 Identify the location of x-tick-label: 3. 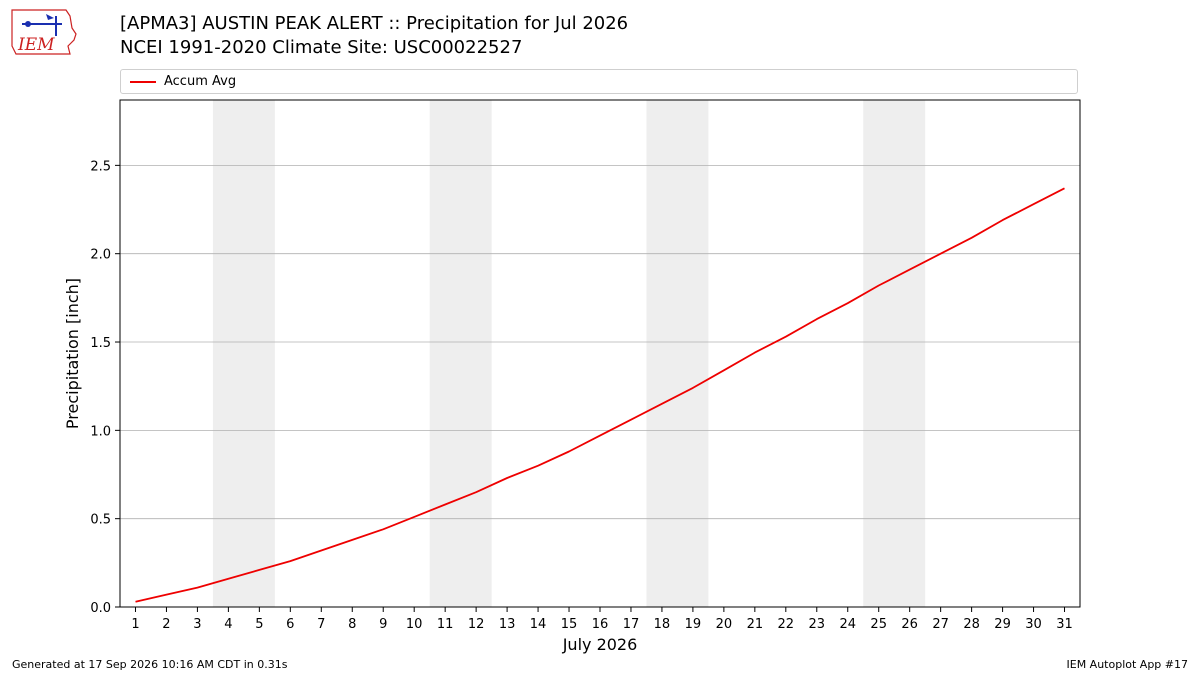
(197, 624).